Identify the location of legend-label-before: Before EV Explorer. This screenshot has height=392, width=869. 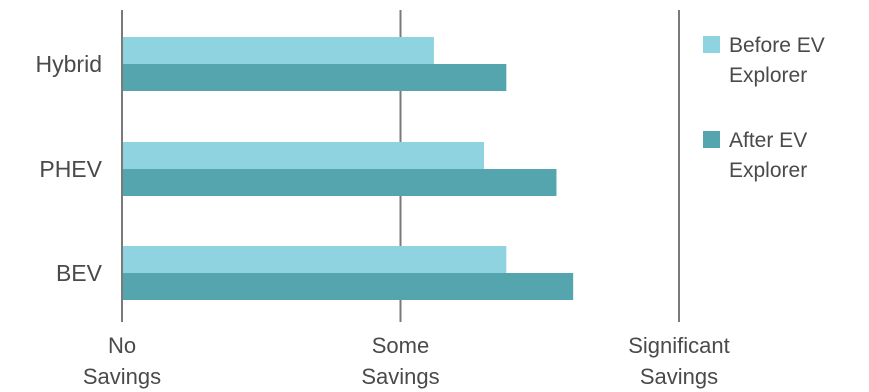
(777, 60).